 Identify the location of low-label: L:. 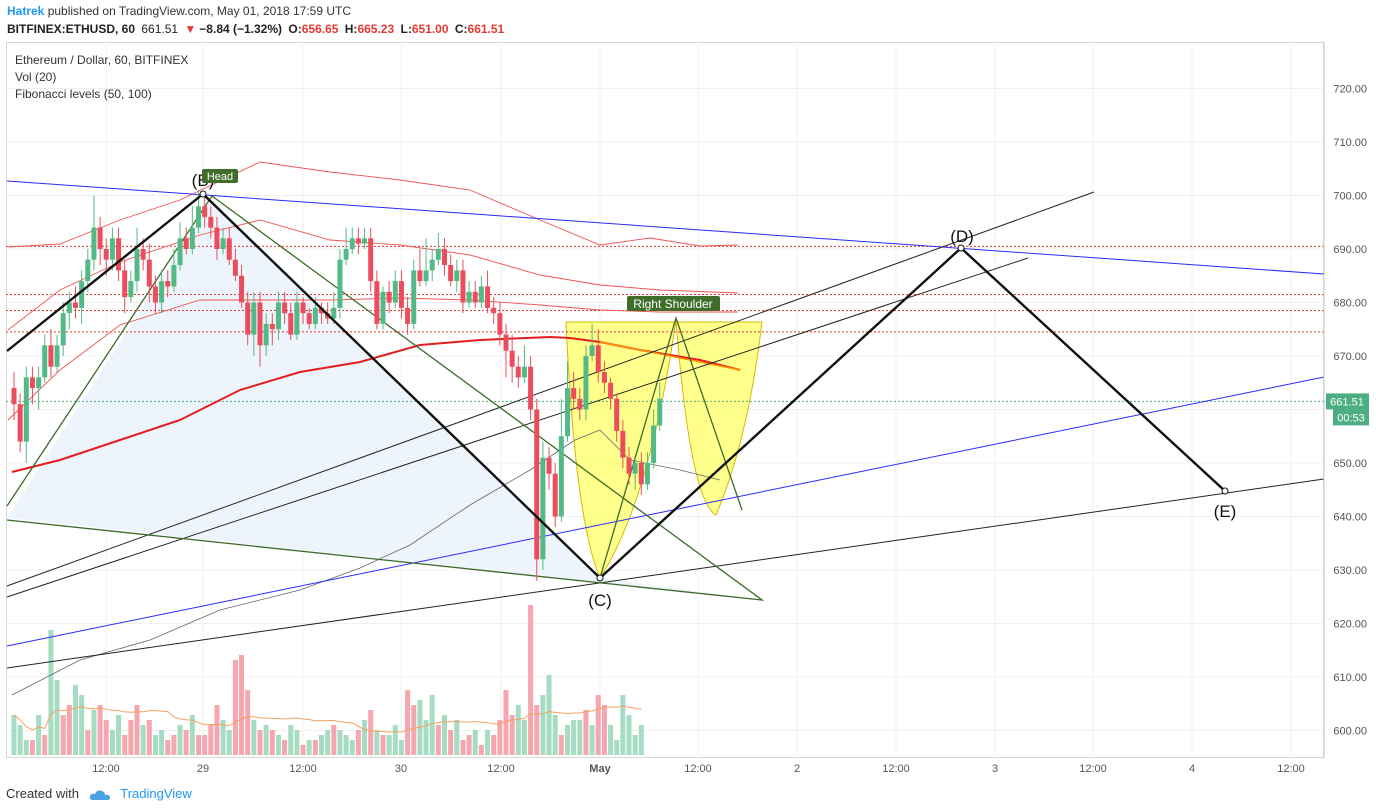
(406, 29).